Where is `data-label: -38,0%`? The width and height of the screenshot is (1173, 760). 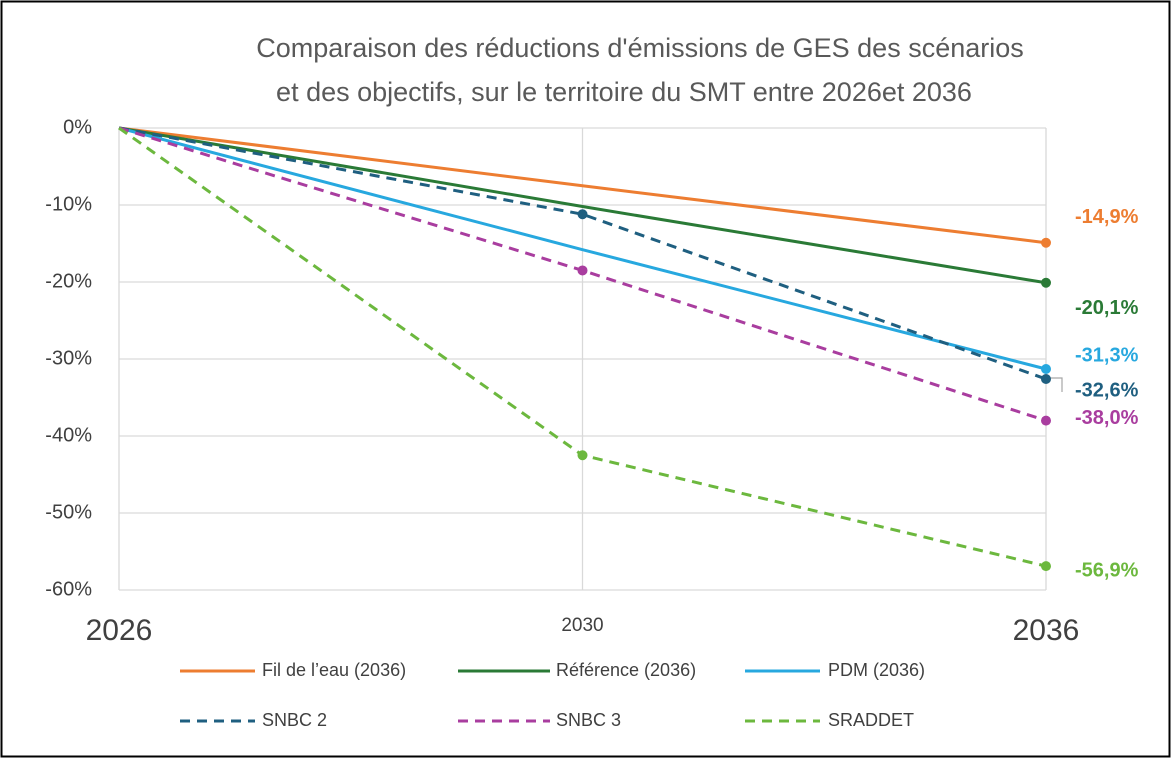
data-label: -38,0% is located at coordinates (1107, 418).